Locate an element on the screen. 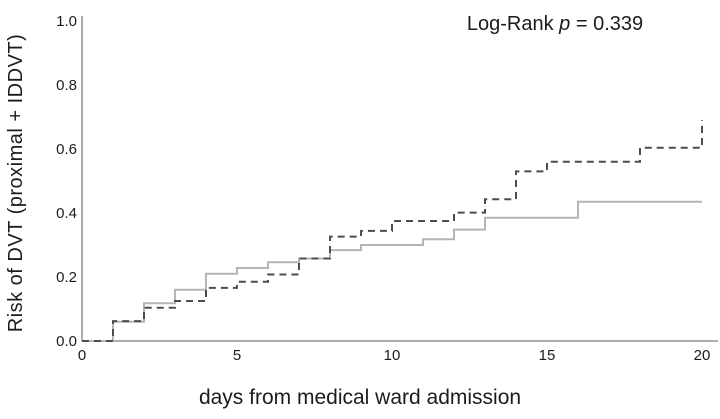  log-rank-annotation-value: = 0.339 is located at coordinates (606, 24).